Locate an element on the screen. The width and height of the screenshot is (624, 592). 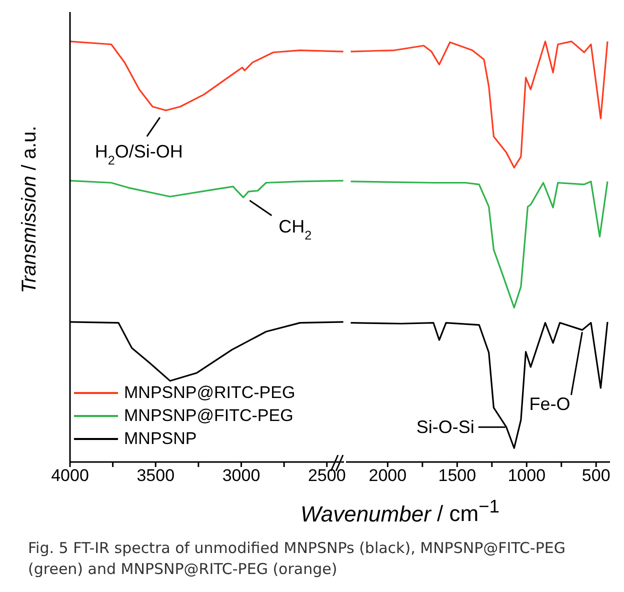
x-tick-label: 4000 is located at coordinates (70, 476).